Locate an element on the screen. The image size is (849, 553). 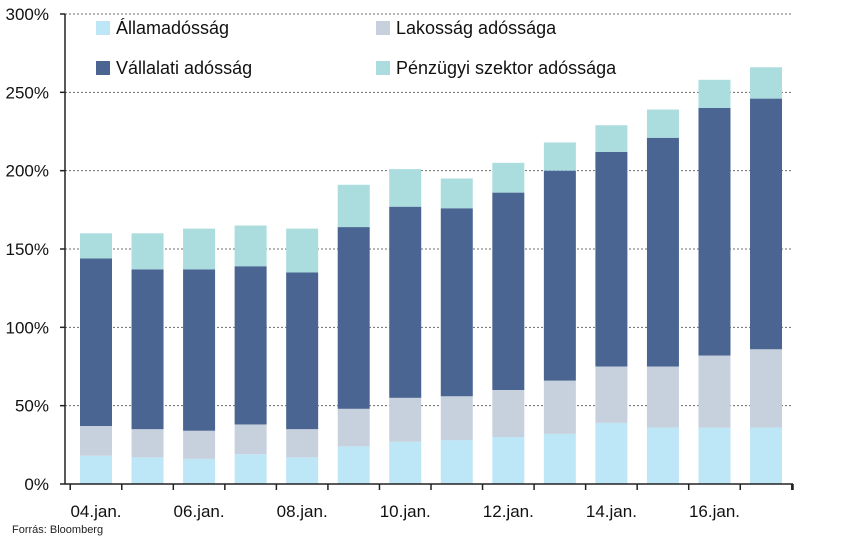
x-tick-label: 16.jan. is located at coordinates (714, 511).